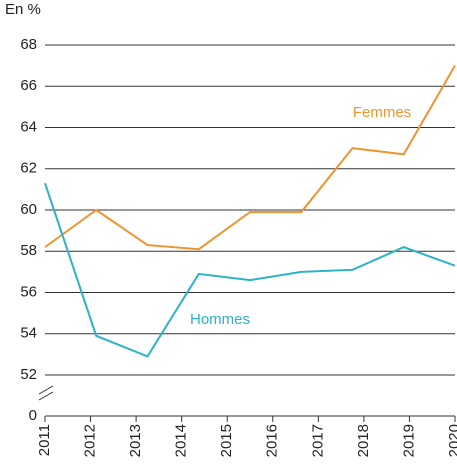 This screenshot has height=470, width=457. What do you see at coordinates (28, 44) in the screenshot?
I see `y-tick-label: 68` at bounding box center [28, 44].